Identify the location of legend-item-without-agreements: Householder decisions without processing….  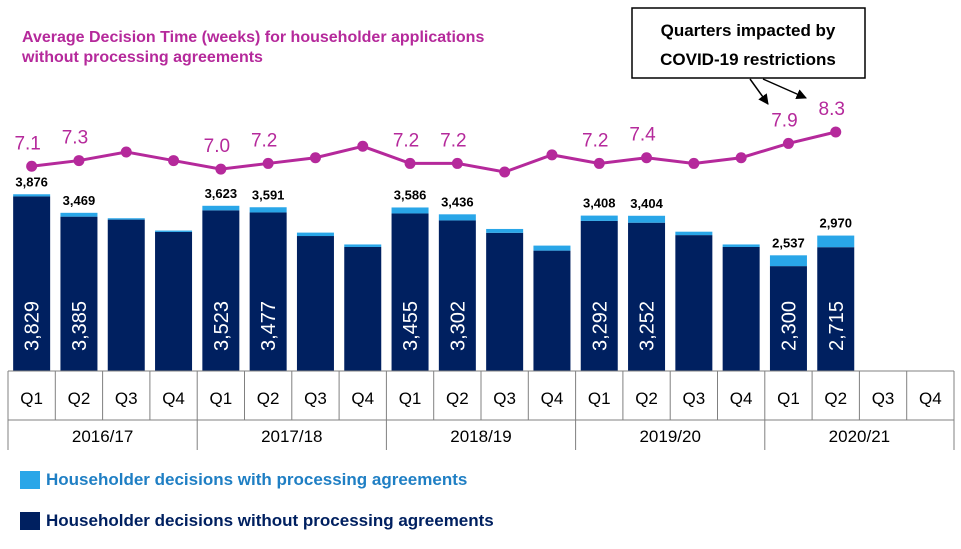
(257, 521).